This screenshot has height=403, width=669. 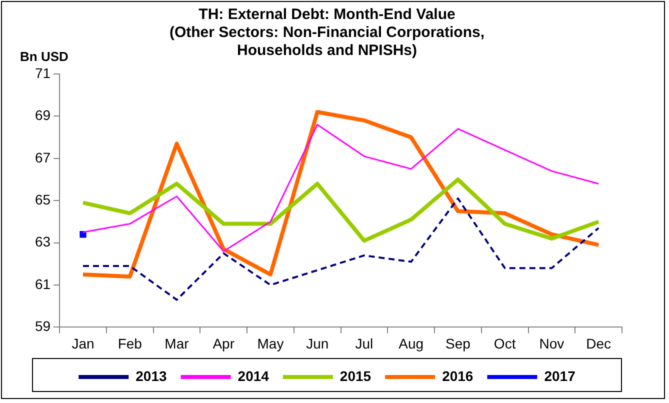 What do you see at coordinates (364, 343) in the screenshot?
I see `x-tick-label: Jul` at bounding box center [364, 343].